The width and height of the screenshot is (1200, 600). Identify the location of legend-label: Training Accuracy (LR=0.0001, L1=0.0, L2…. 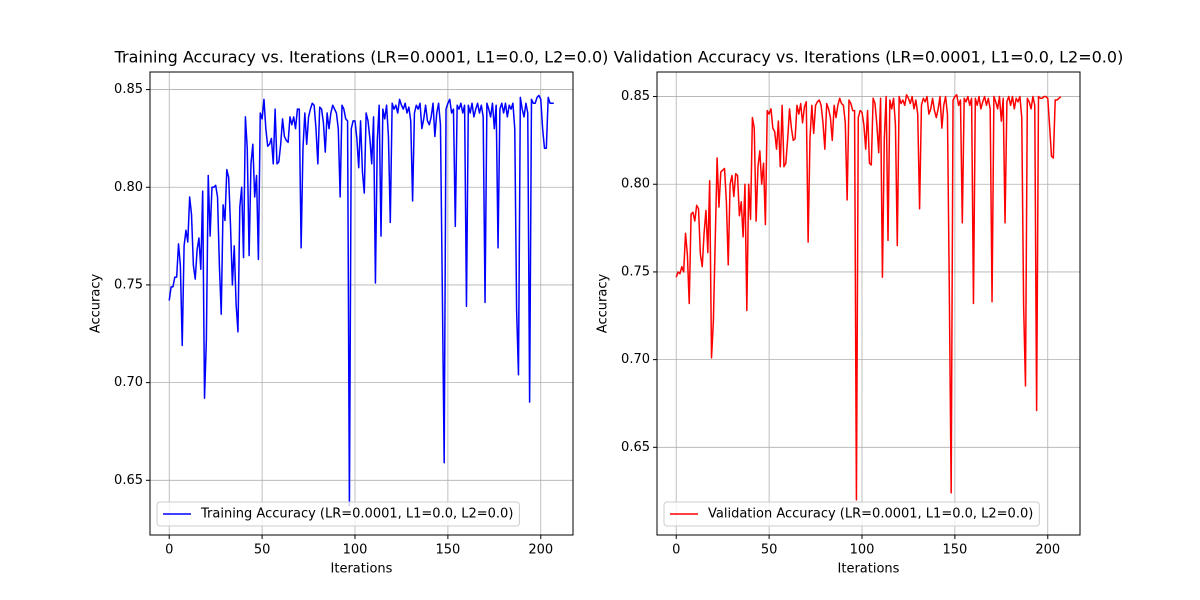
(356, 514).